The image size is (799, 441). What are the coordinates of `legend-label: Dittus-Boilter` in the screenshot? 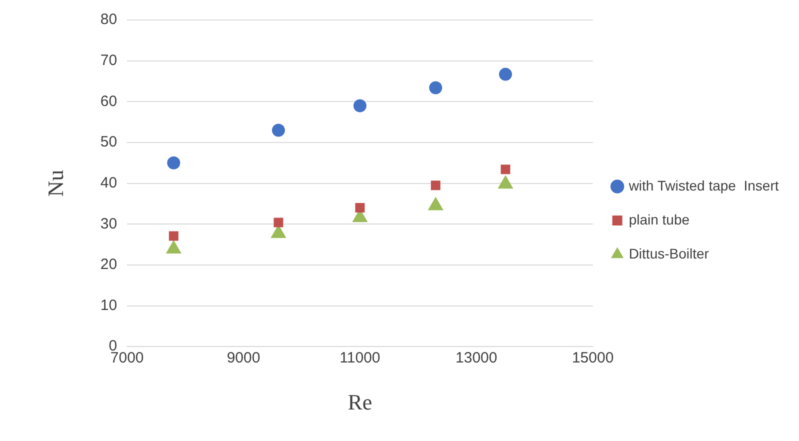 It's located at (669, 253).